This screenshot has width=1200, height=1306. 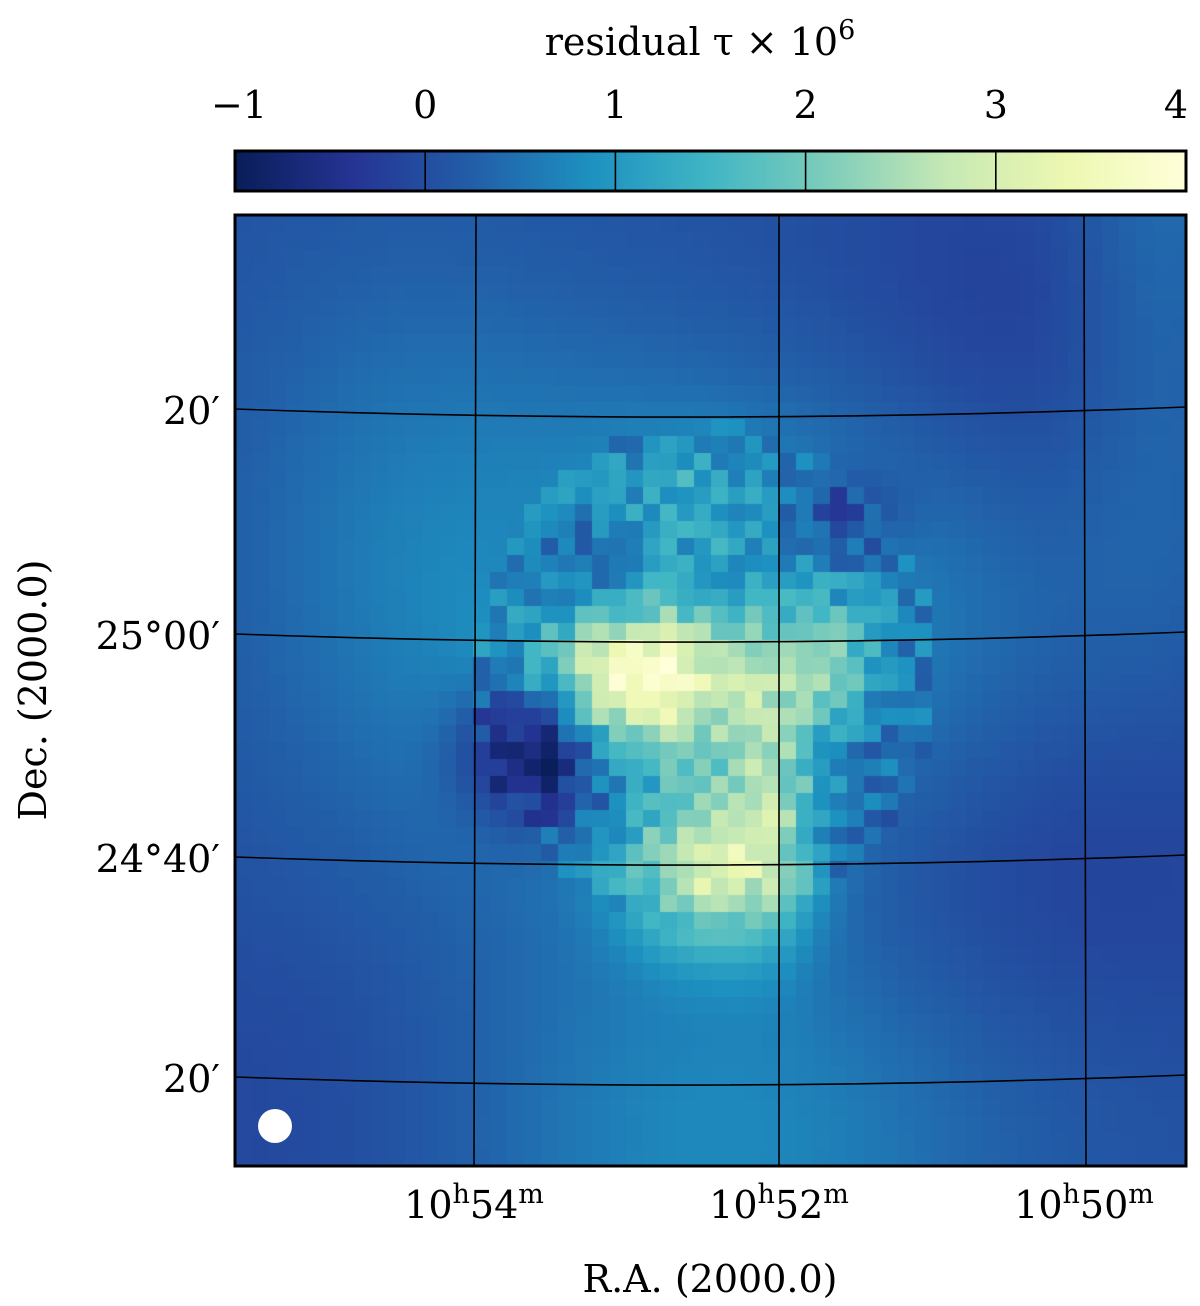 What do you see at coordinates (239, 105) in the screenshot?
I see `colorbar-tick-label: −1` at bounding box center [239, 105].